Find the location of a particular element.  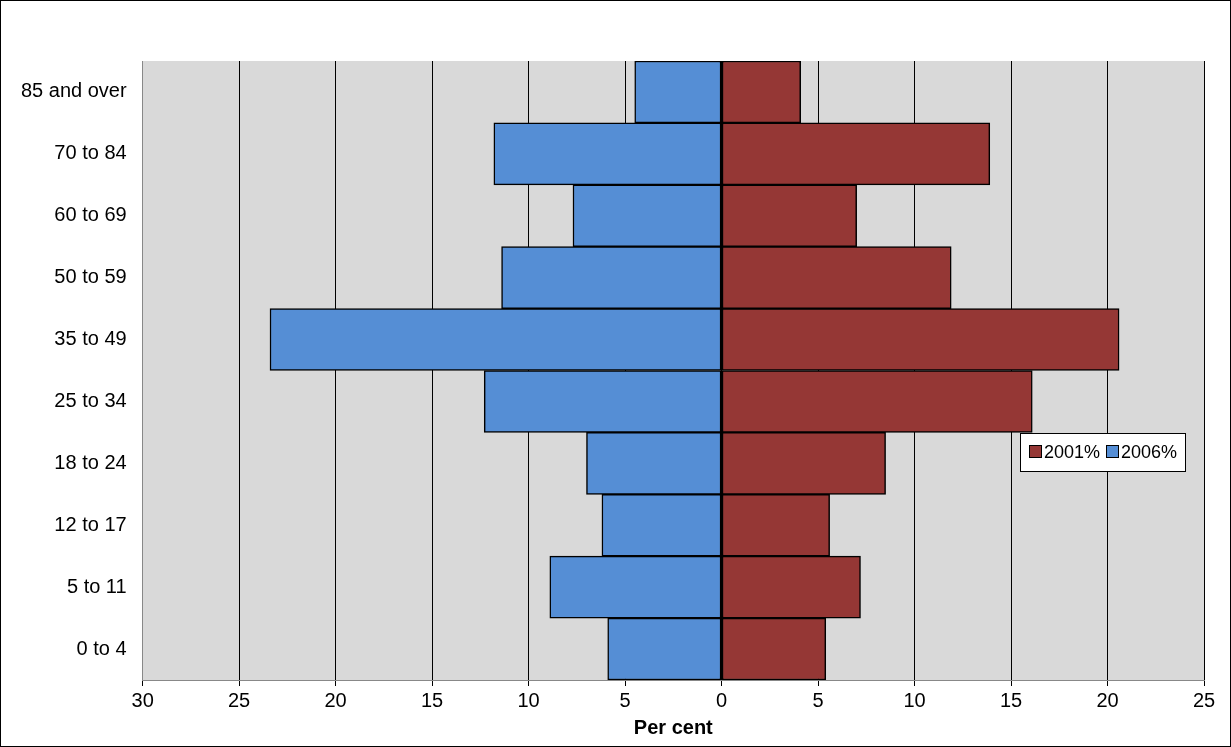

y-tick-label: 12 to 17 is located at coordinates (90, 523).